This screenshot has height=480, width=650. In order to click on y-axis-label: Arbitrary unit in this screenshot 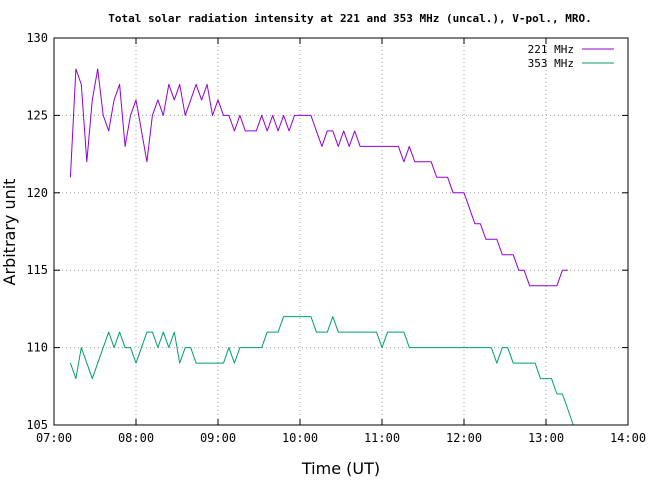, I will do `click(9, 232)`.